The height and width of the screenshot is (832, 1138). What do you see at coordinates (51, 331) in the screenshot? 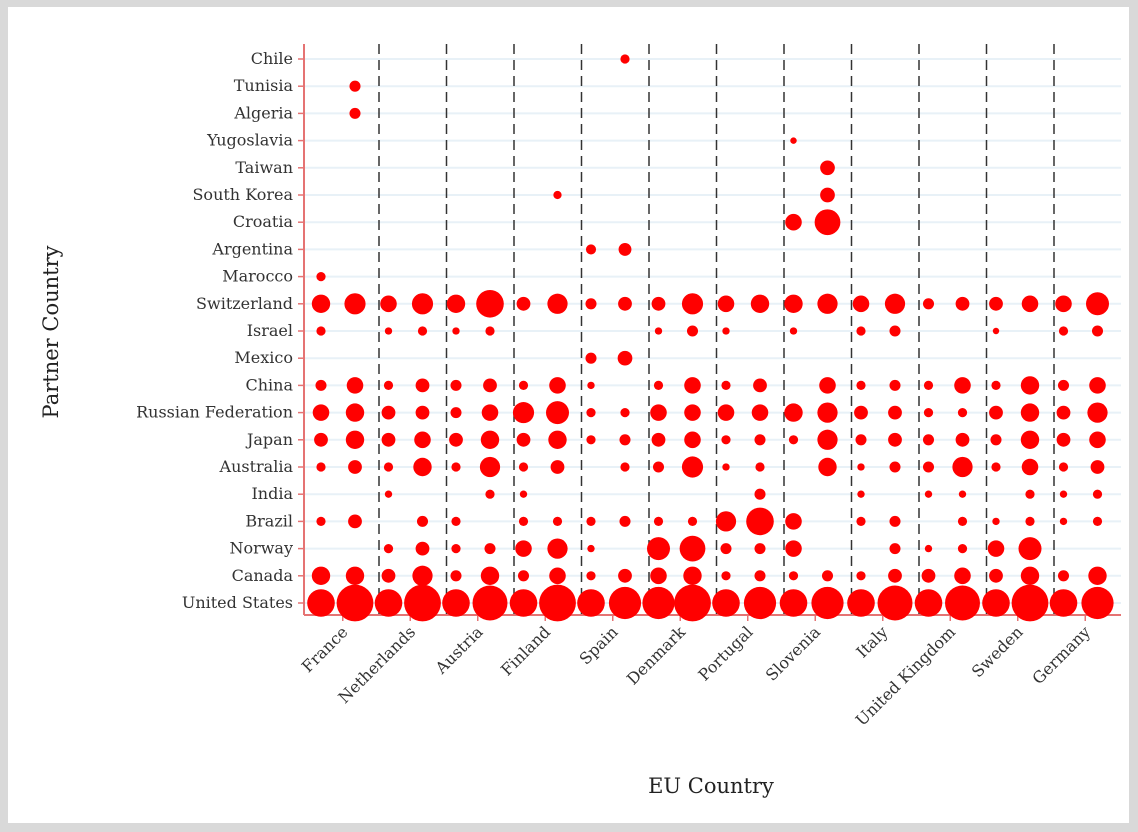
I see `y-axis-title: Partner Country` at bounding box center [51, 331].